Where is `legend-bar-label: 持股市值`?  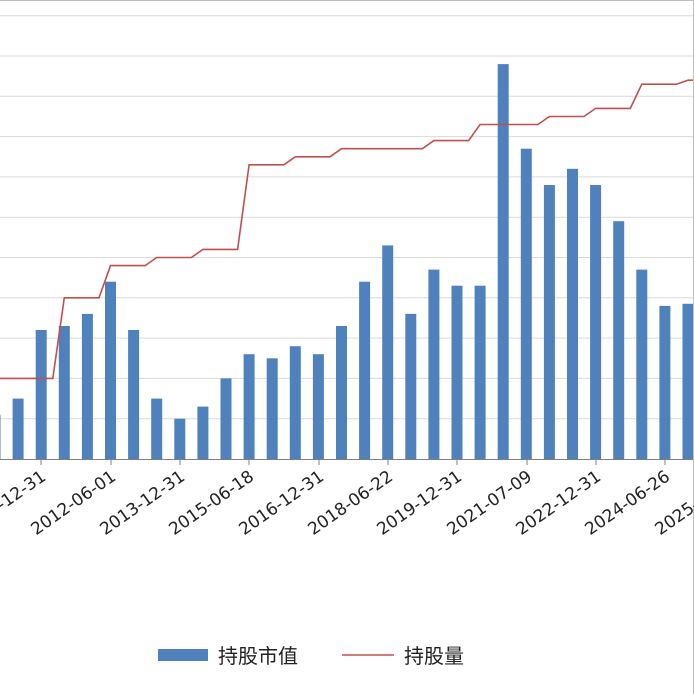 legend-bar-label: 持股市值 is located at coordinates (258, 656).